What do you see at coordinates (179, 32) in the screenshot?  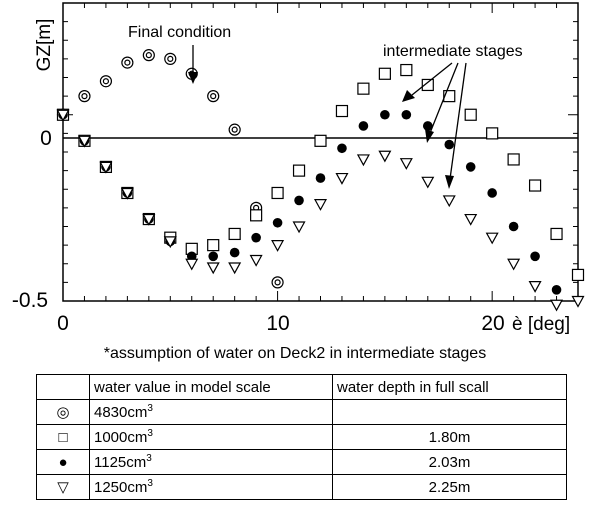 I see `annotation-final-condition: Final condition` at bounding box center [179, 32].